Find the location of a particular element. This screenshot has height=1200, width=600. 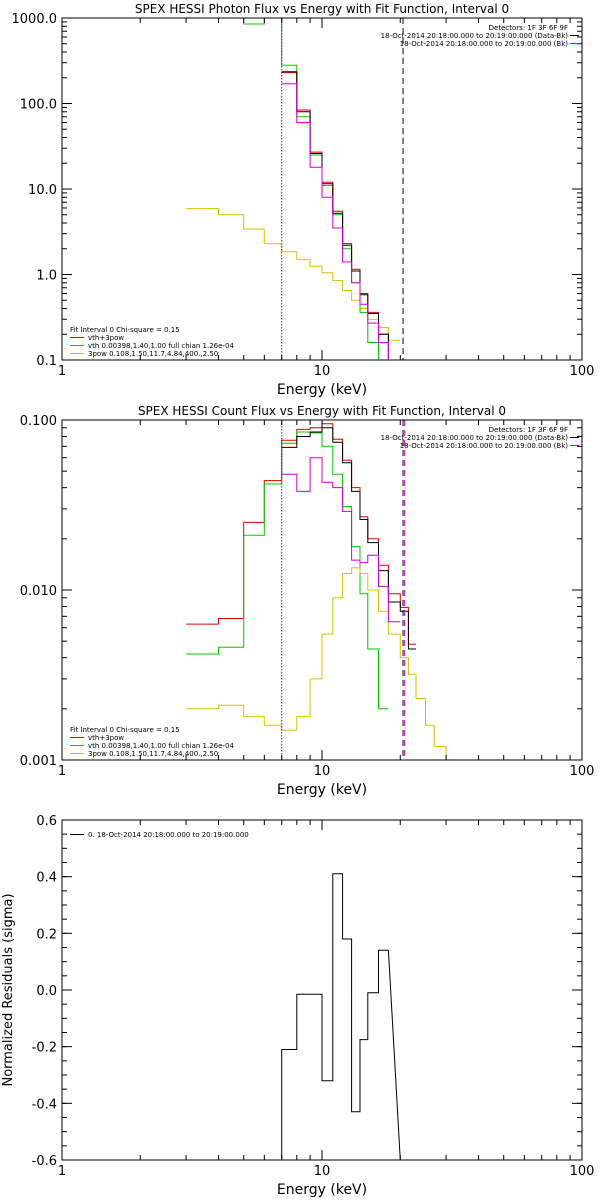

y-tick-label: 0.001 is located at coordinates (38, 761).